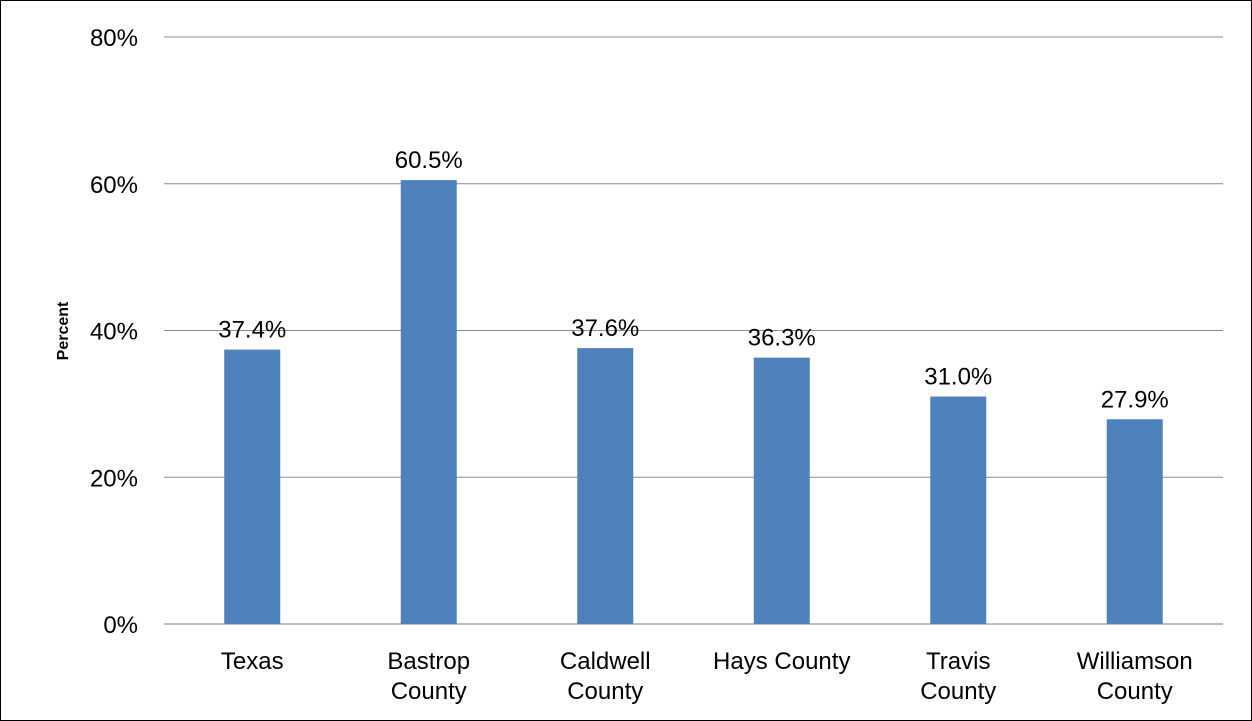  What do you see at coordinates (63, 330) in the screenshot?
I see `y-axis-label: Percent` at bounding box center [63, 330].